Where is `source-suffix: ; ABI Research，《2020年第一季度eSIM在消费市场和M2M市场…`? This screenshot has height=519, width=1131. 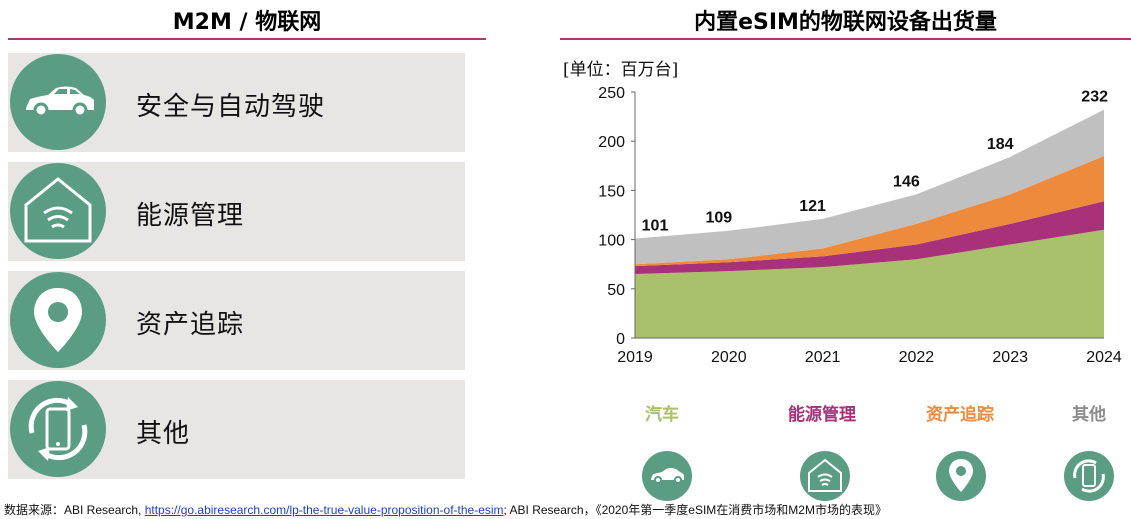 source-suffix: ; ABI Research，《2020年第一季度eSIM在消费市场和M2M市场… is located at coordinates (695, 510).